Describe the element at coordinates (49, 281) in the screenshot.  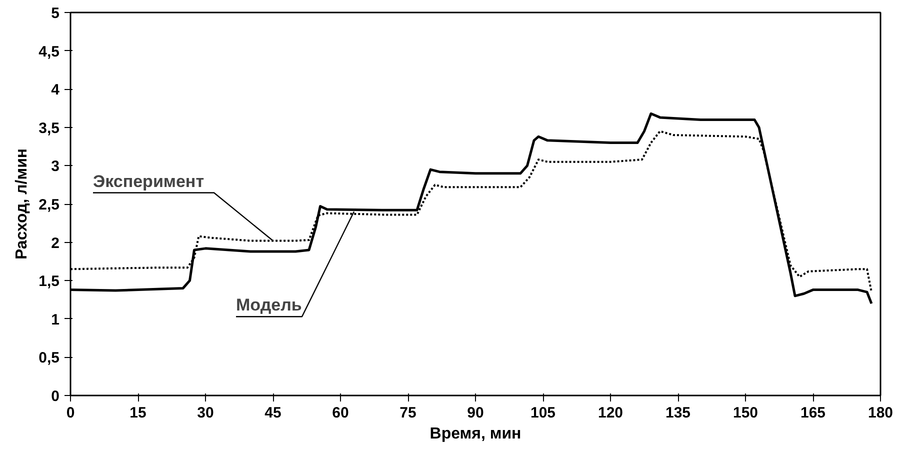
I see `y-tick-label: 1,5` at that location.